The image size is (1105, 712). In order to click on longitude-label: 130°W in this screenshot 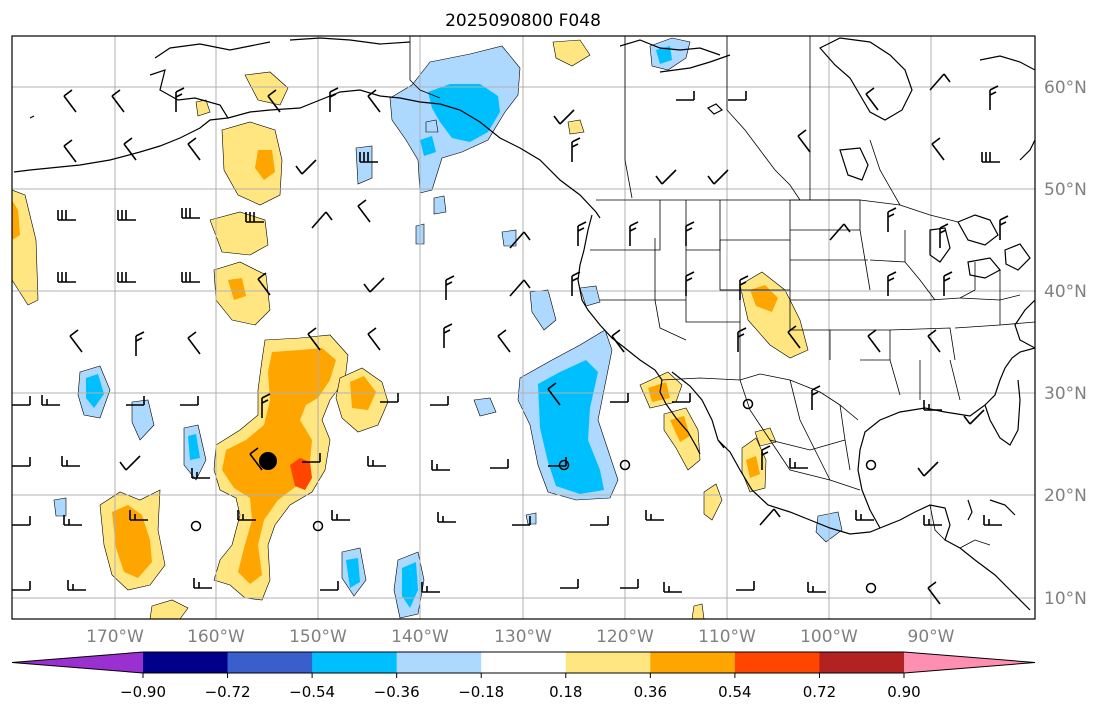, I will do `click(523, 637)`.